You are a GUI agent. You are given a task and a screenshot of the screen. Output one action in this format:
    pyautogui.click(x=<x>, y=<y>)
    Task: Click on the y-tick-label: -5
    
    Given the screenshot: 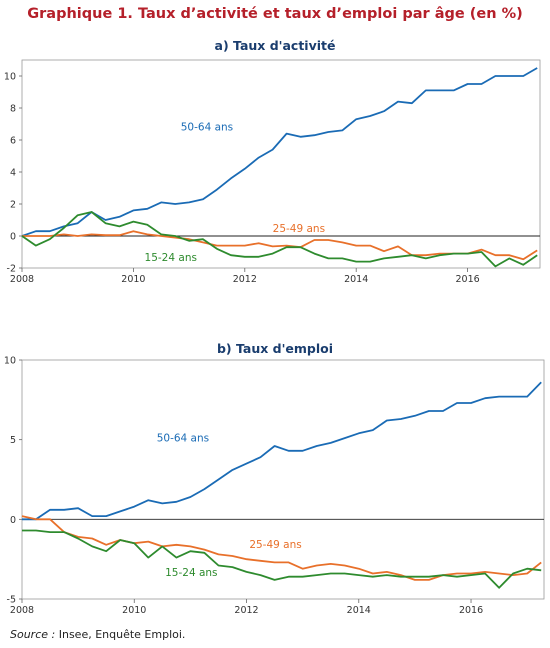 What is the action you would take?
    pyautogui.click(x=11, y=600)
    